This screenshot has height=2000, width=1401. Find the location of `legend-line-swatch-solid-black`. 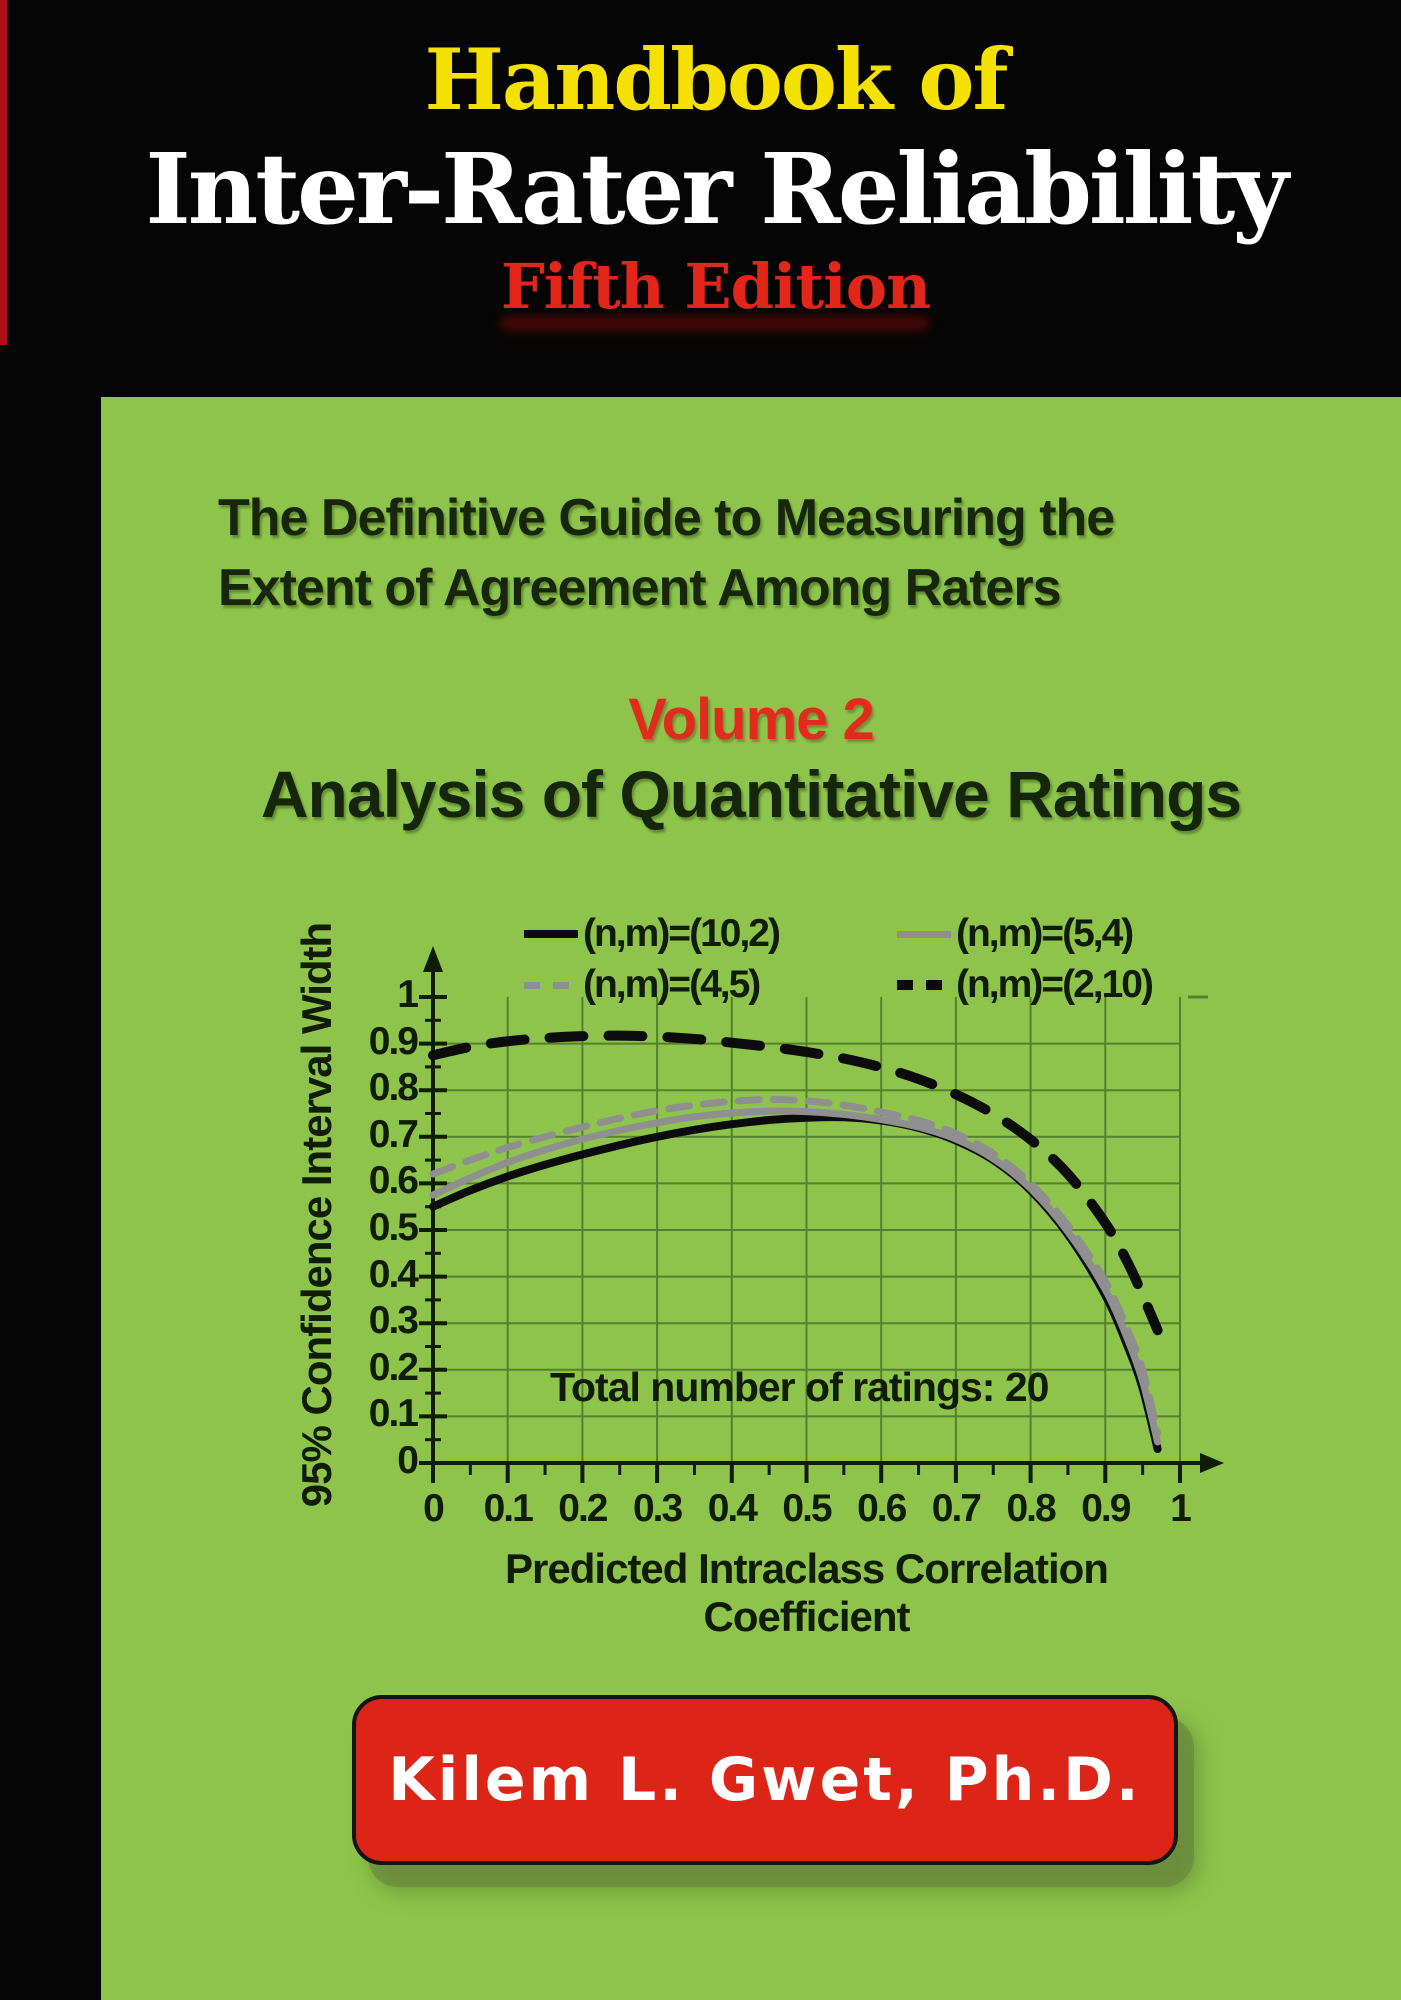

legend-line-swatch-solid-black is located at coordinates (551, 934).